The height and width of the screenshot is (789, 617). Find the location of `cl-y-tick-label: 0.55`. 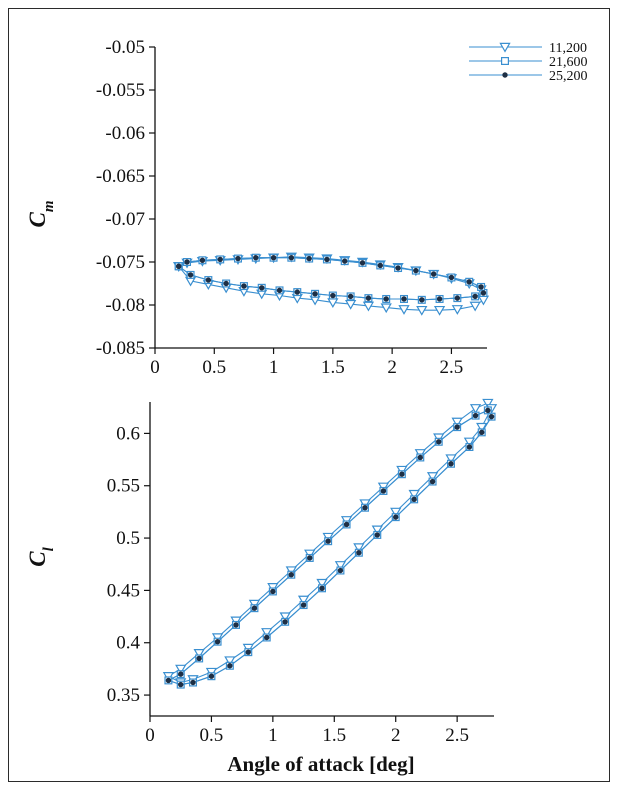

cl-y-tick-label: 0.55 is located at coordinates (123, 486).